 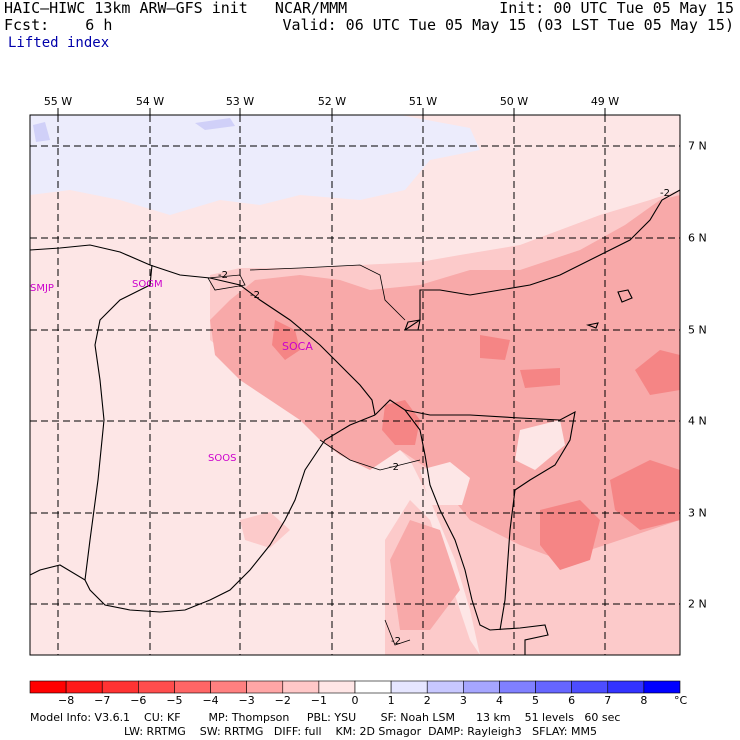 I want to click on lat-label: 4 N, so click(x=697, y=421).